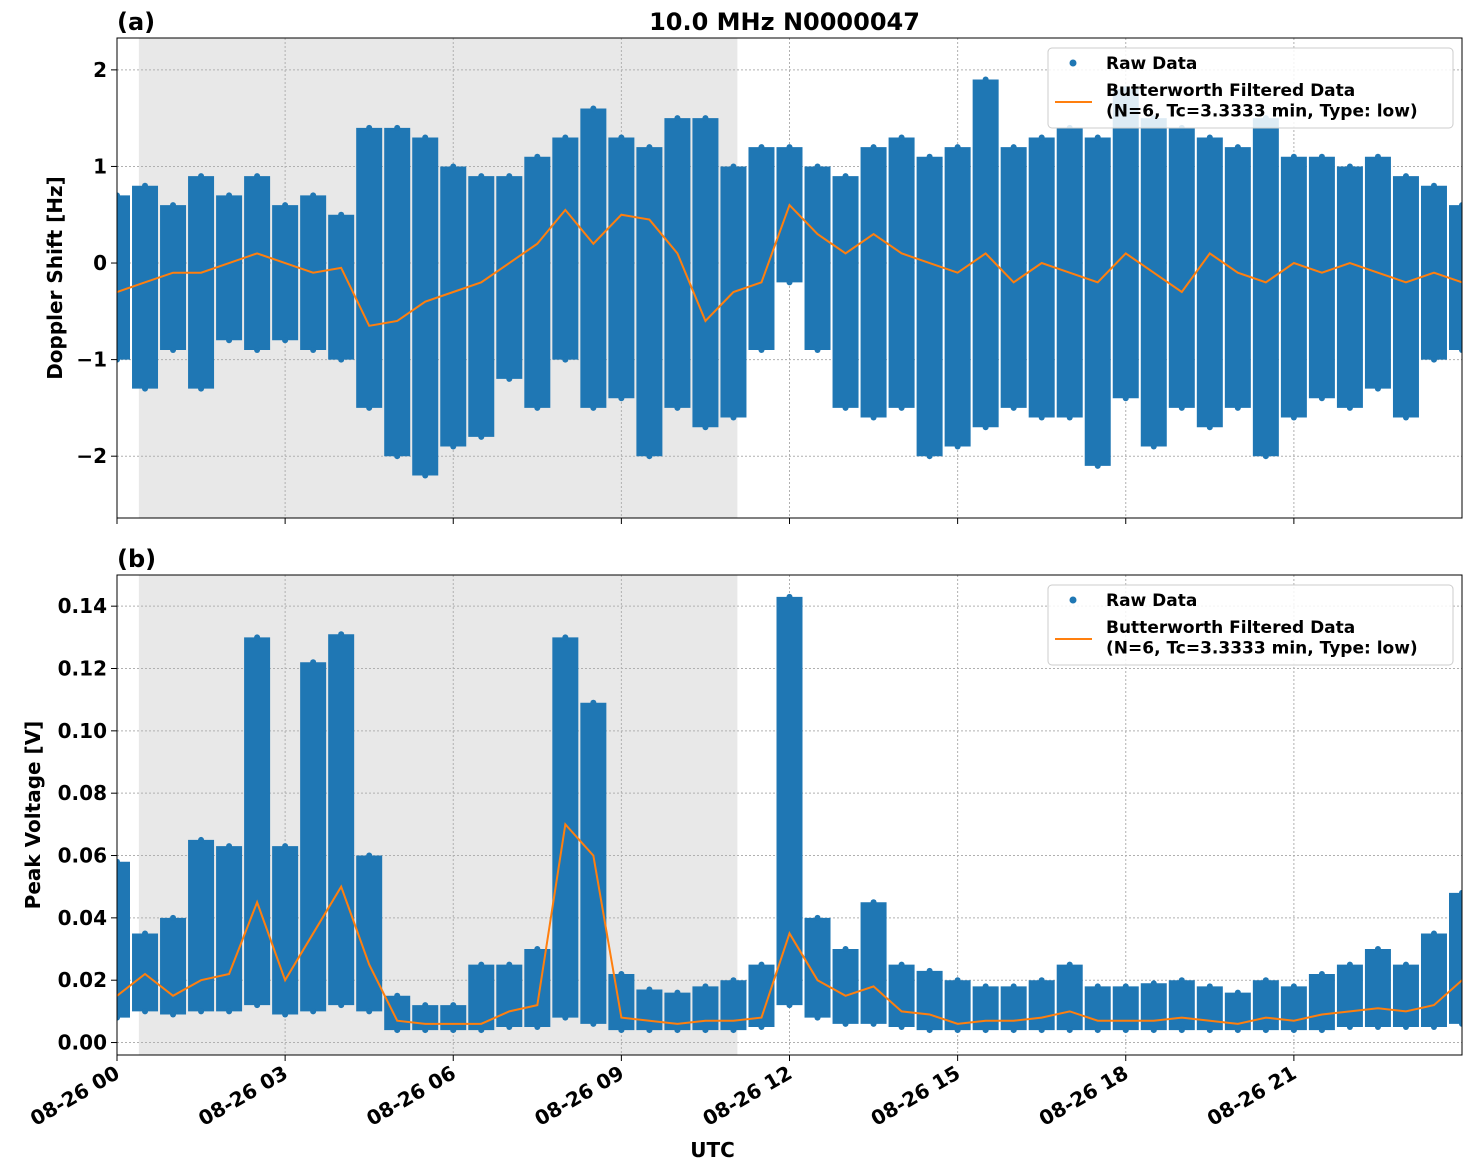 The height and width of the screenshot is (1172, 1471). What do you see at coordinates (916, 1096) in the screenshot?
I see `x-tick-label: 08-26 15` at bounding box center [916, 1096].